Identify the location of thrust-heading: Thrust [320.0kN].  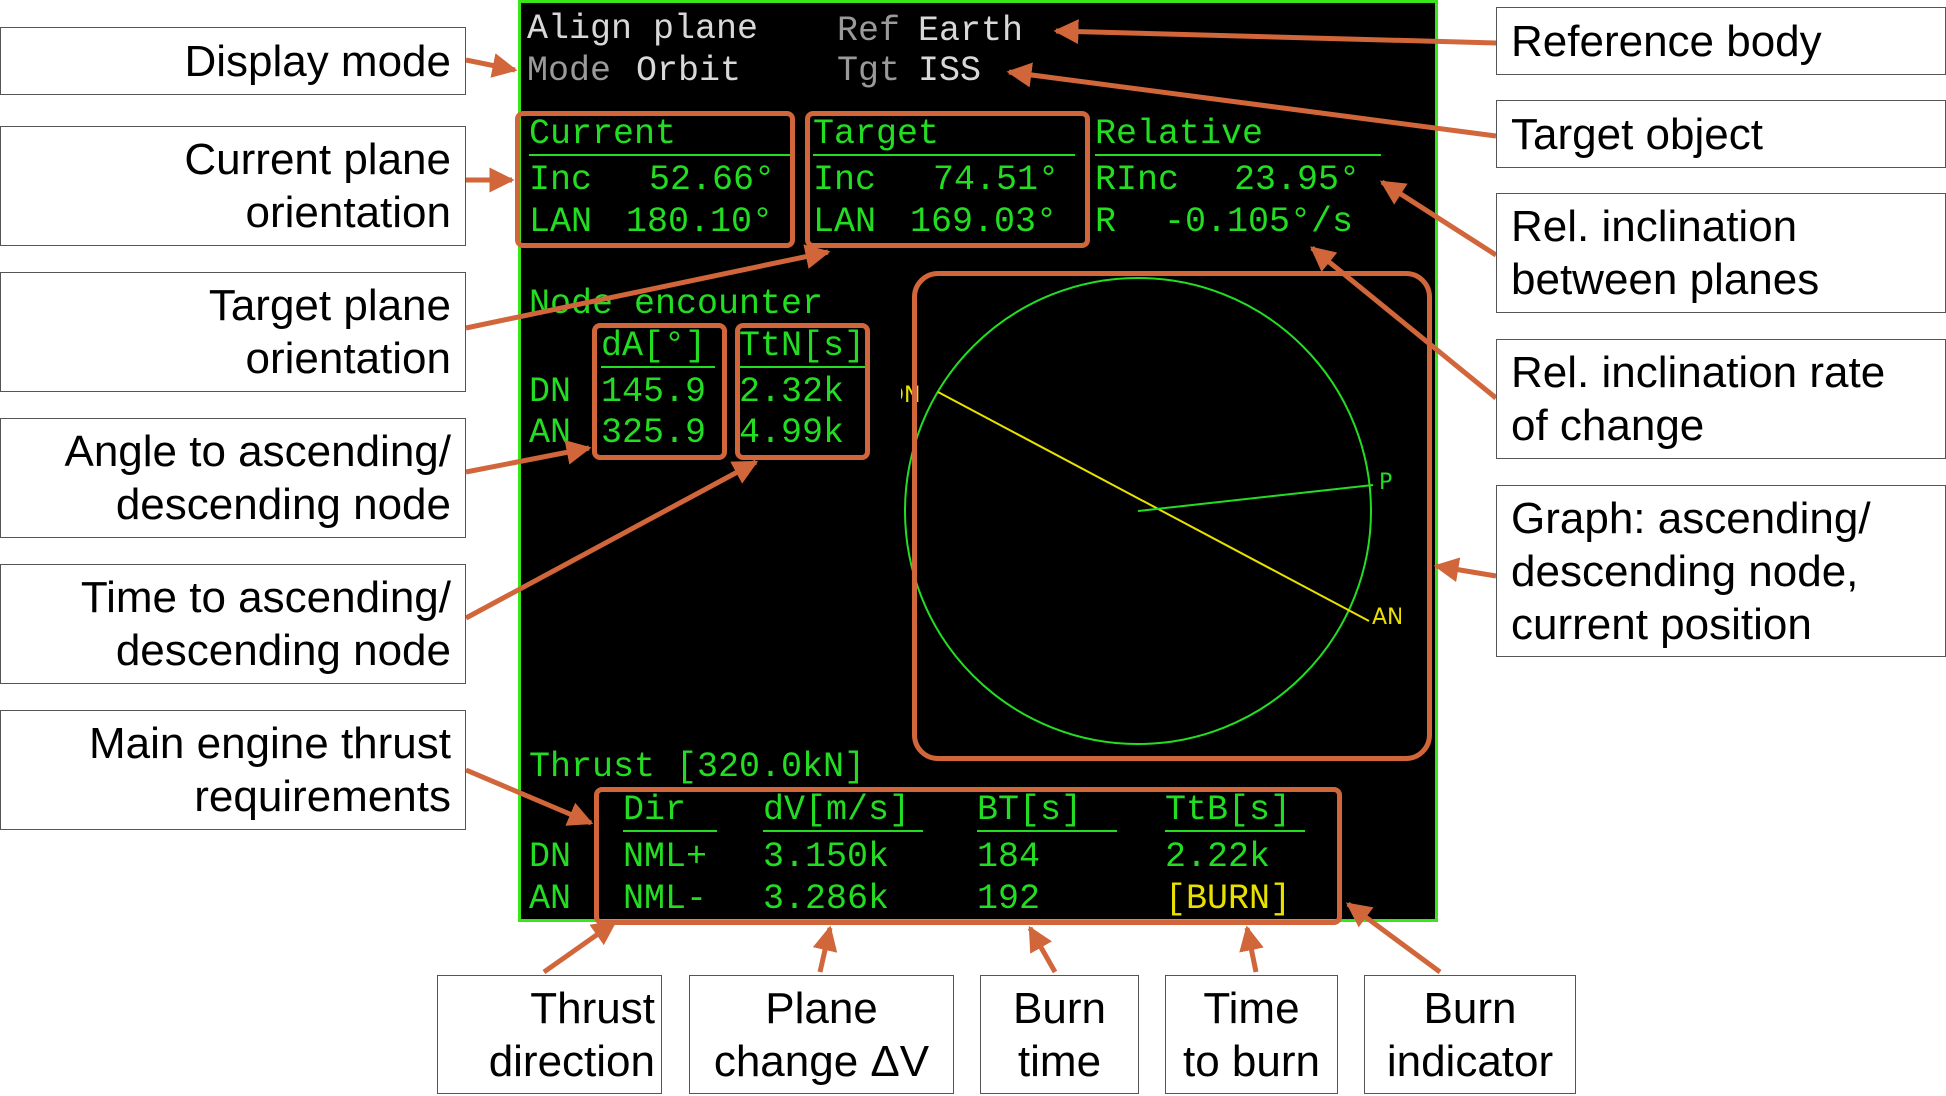
(697, 767).